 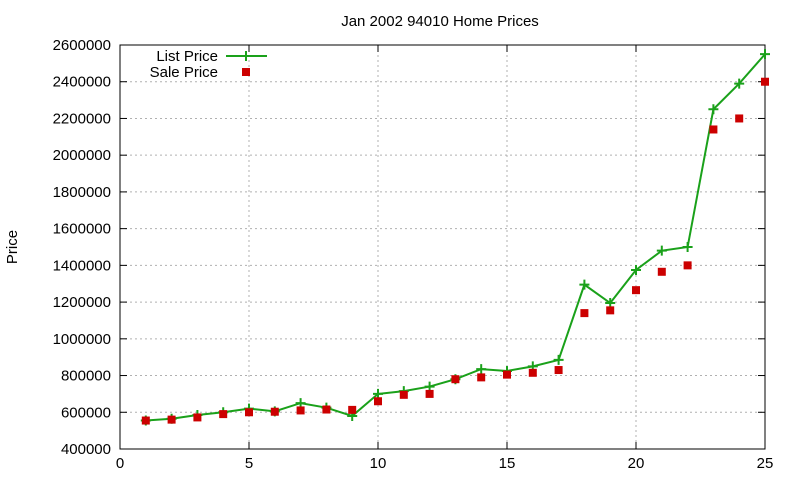 What do you see at coordinates (187, 56) in the screenshot?
I see `legend-label-list-price: List Price` at bounding box center [187, 56].